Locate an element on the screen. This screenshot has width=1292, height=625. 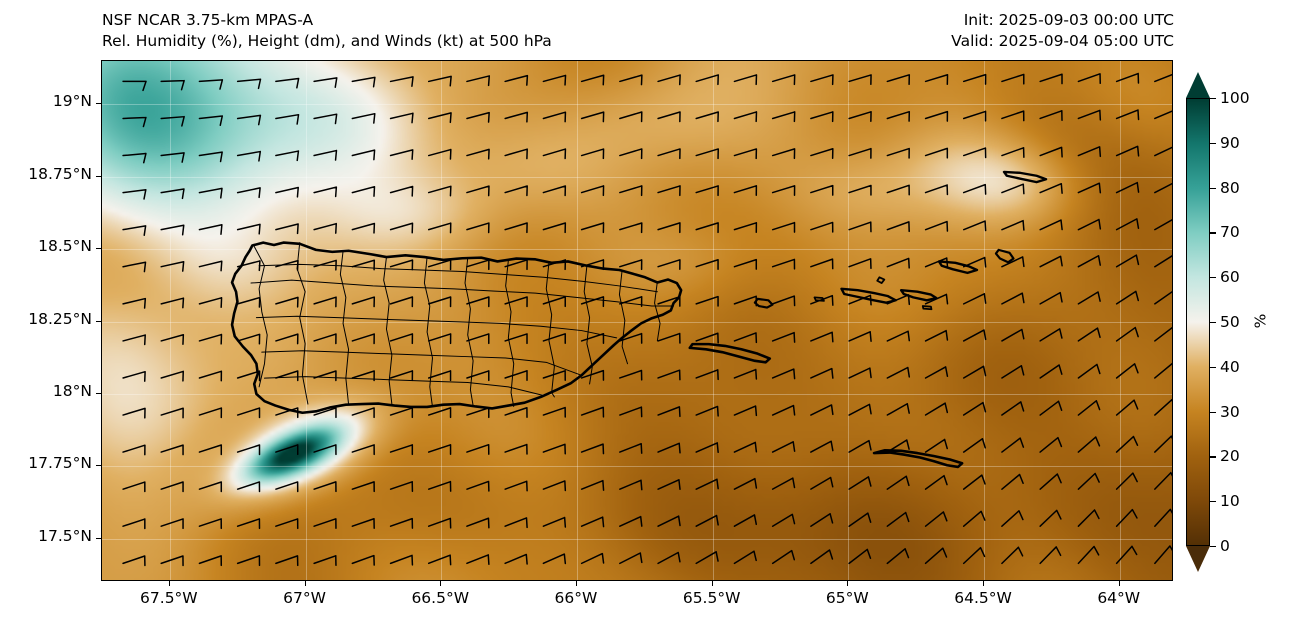
latitude-label: 19°N is located at coordinates (72, 101).